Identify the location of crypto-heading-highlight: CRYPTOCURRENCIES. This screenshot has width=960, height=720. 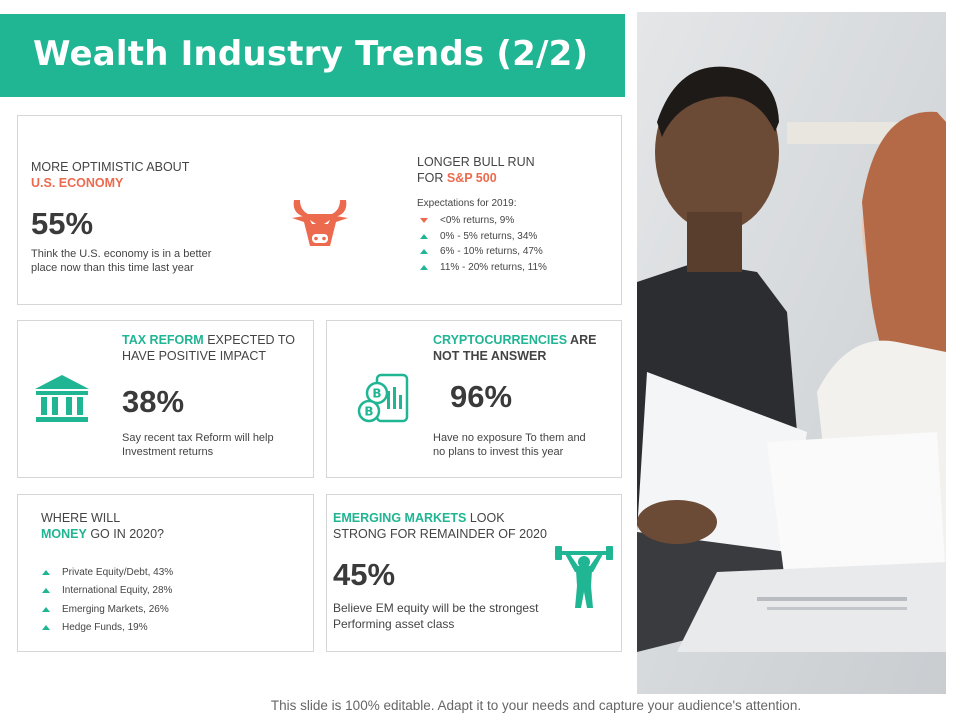
(500, 340).